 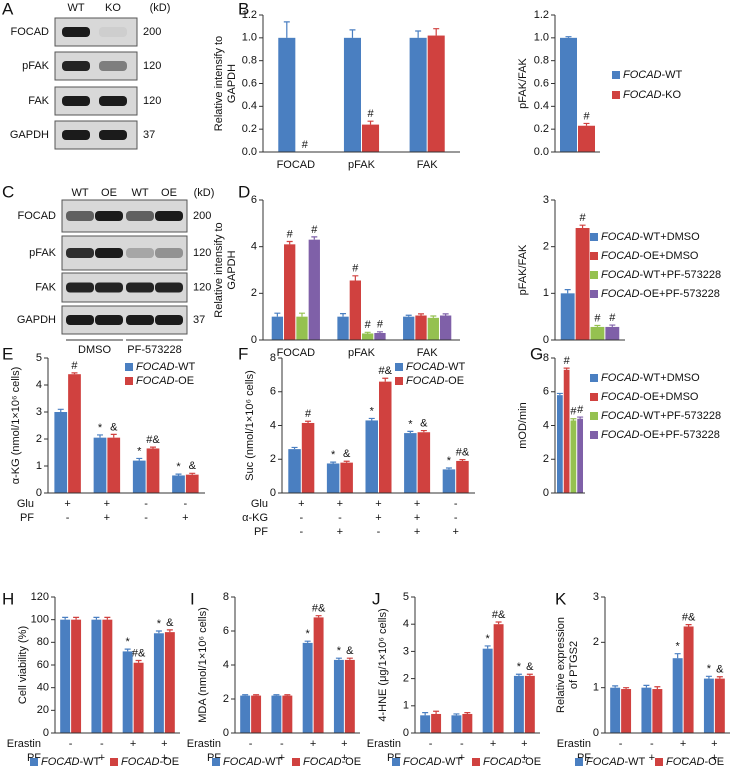 What do you see at coordinates (43, 710) in the screenshot?
I see `y-tick-label: 20` at bounding box center [43, 710].